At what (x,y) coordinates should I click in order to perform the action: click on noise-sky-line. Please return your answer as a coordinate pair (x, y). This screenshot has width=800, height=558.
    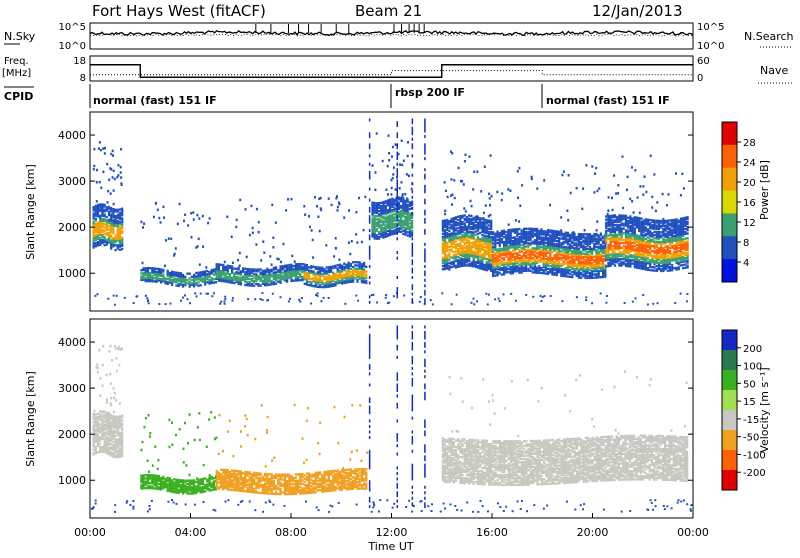
    Looking at the image, I should click on (391, 33).